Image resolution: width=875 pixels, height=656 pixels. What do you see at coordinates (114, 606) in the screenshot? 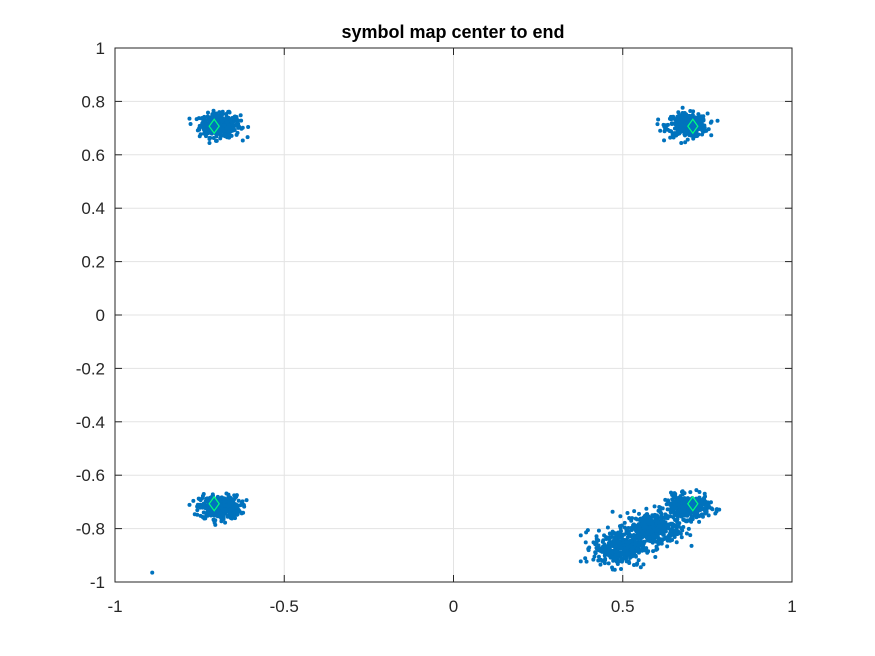
I see `x-tick-label: -1` at bounding box center [114, 606].